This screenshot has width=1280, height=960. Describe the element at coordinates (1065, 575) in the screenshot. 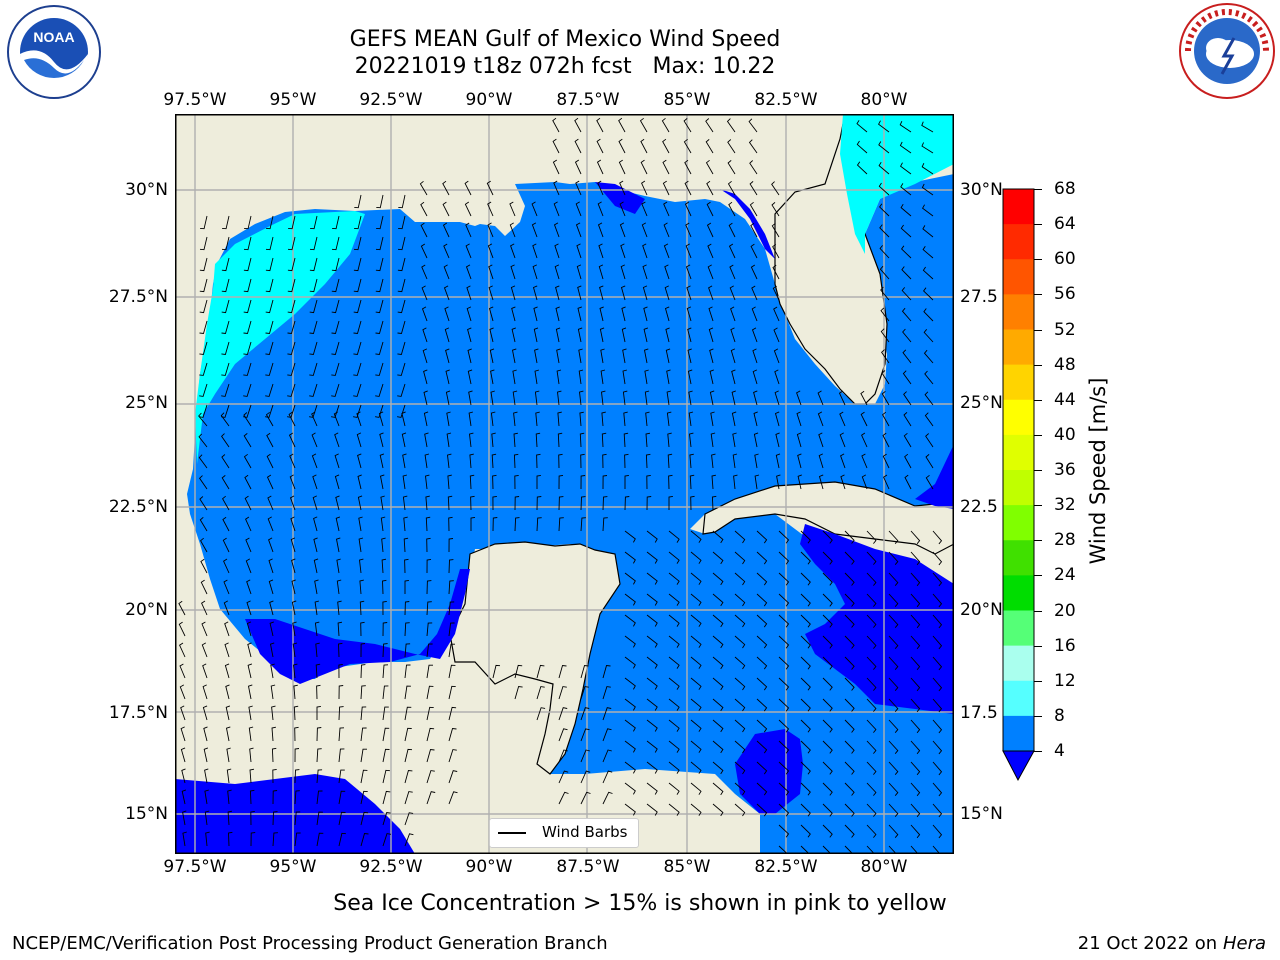

I see `colorbar-tick-label: 24` at that location.